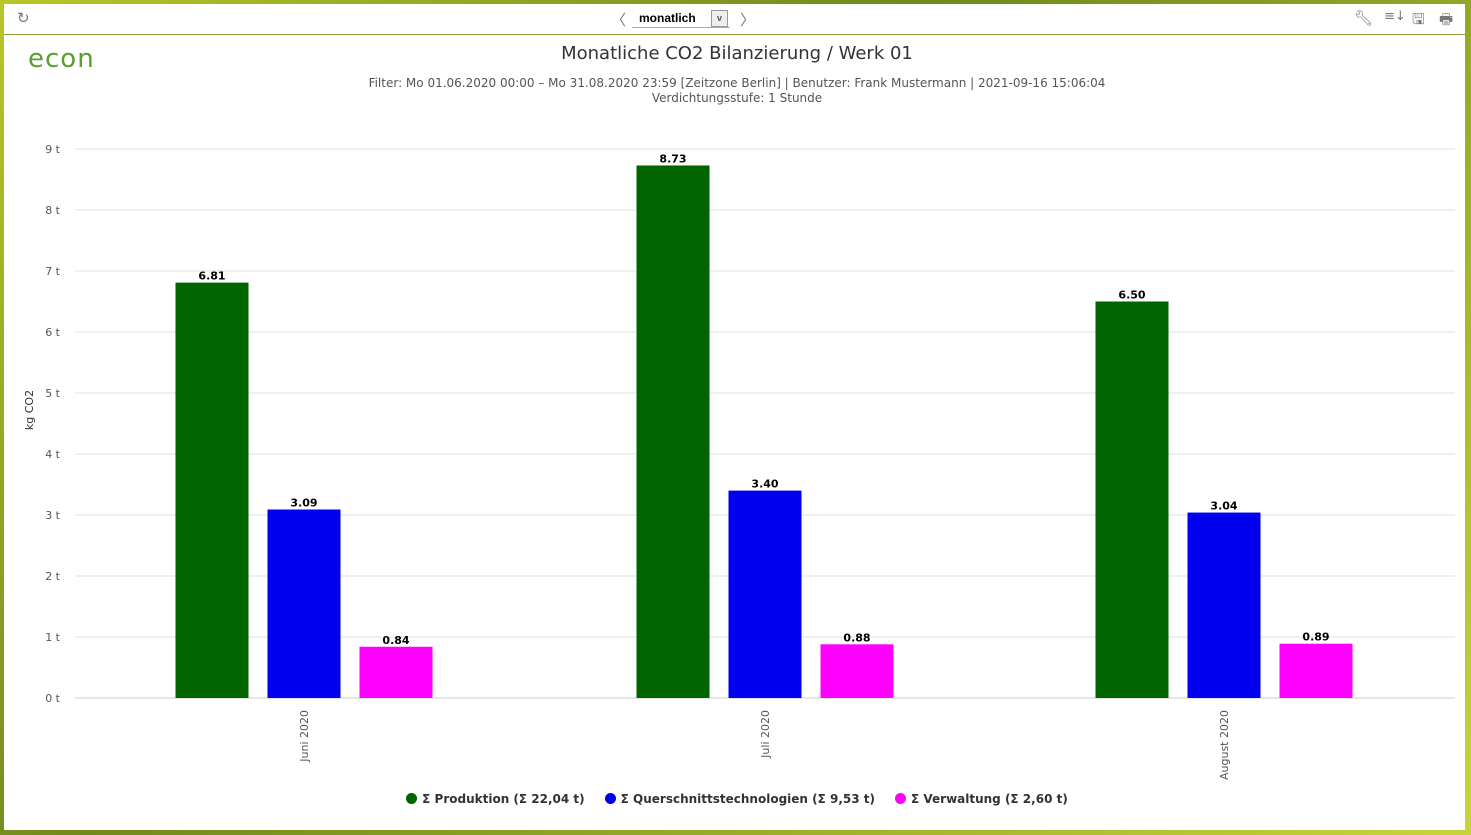 The image size is (1471, 835). Describe the element at coordinates (503, 799) in the screenshot. I see `legend-label: Σ Produktion (Σ 22,04 t)` at that location.